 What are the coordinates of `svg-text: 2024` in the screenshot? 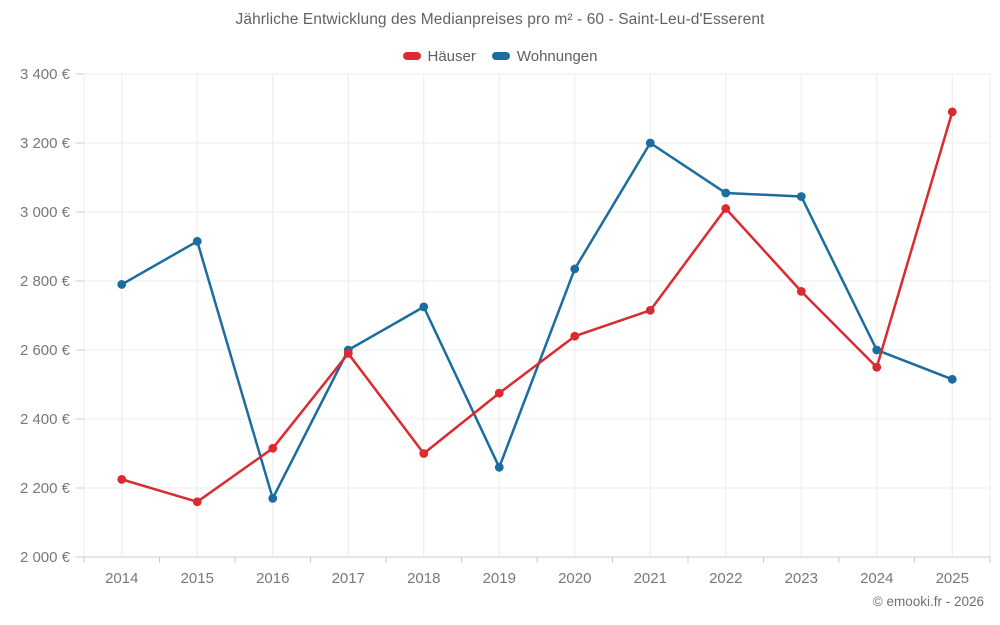 It's located at (876, 578).